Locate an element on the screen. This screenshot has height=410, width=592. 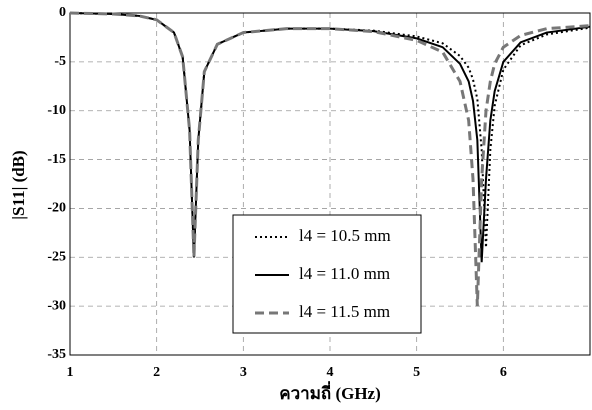
x-tick-label: 1 is located at coordinates (70, 372).